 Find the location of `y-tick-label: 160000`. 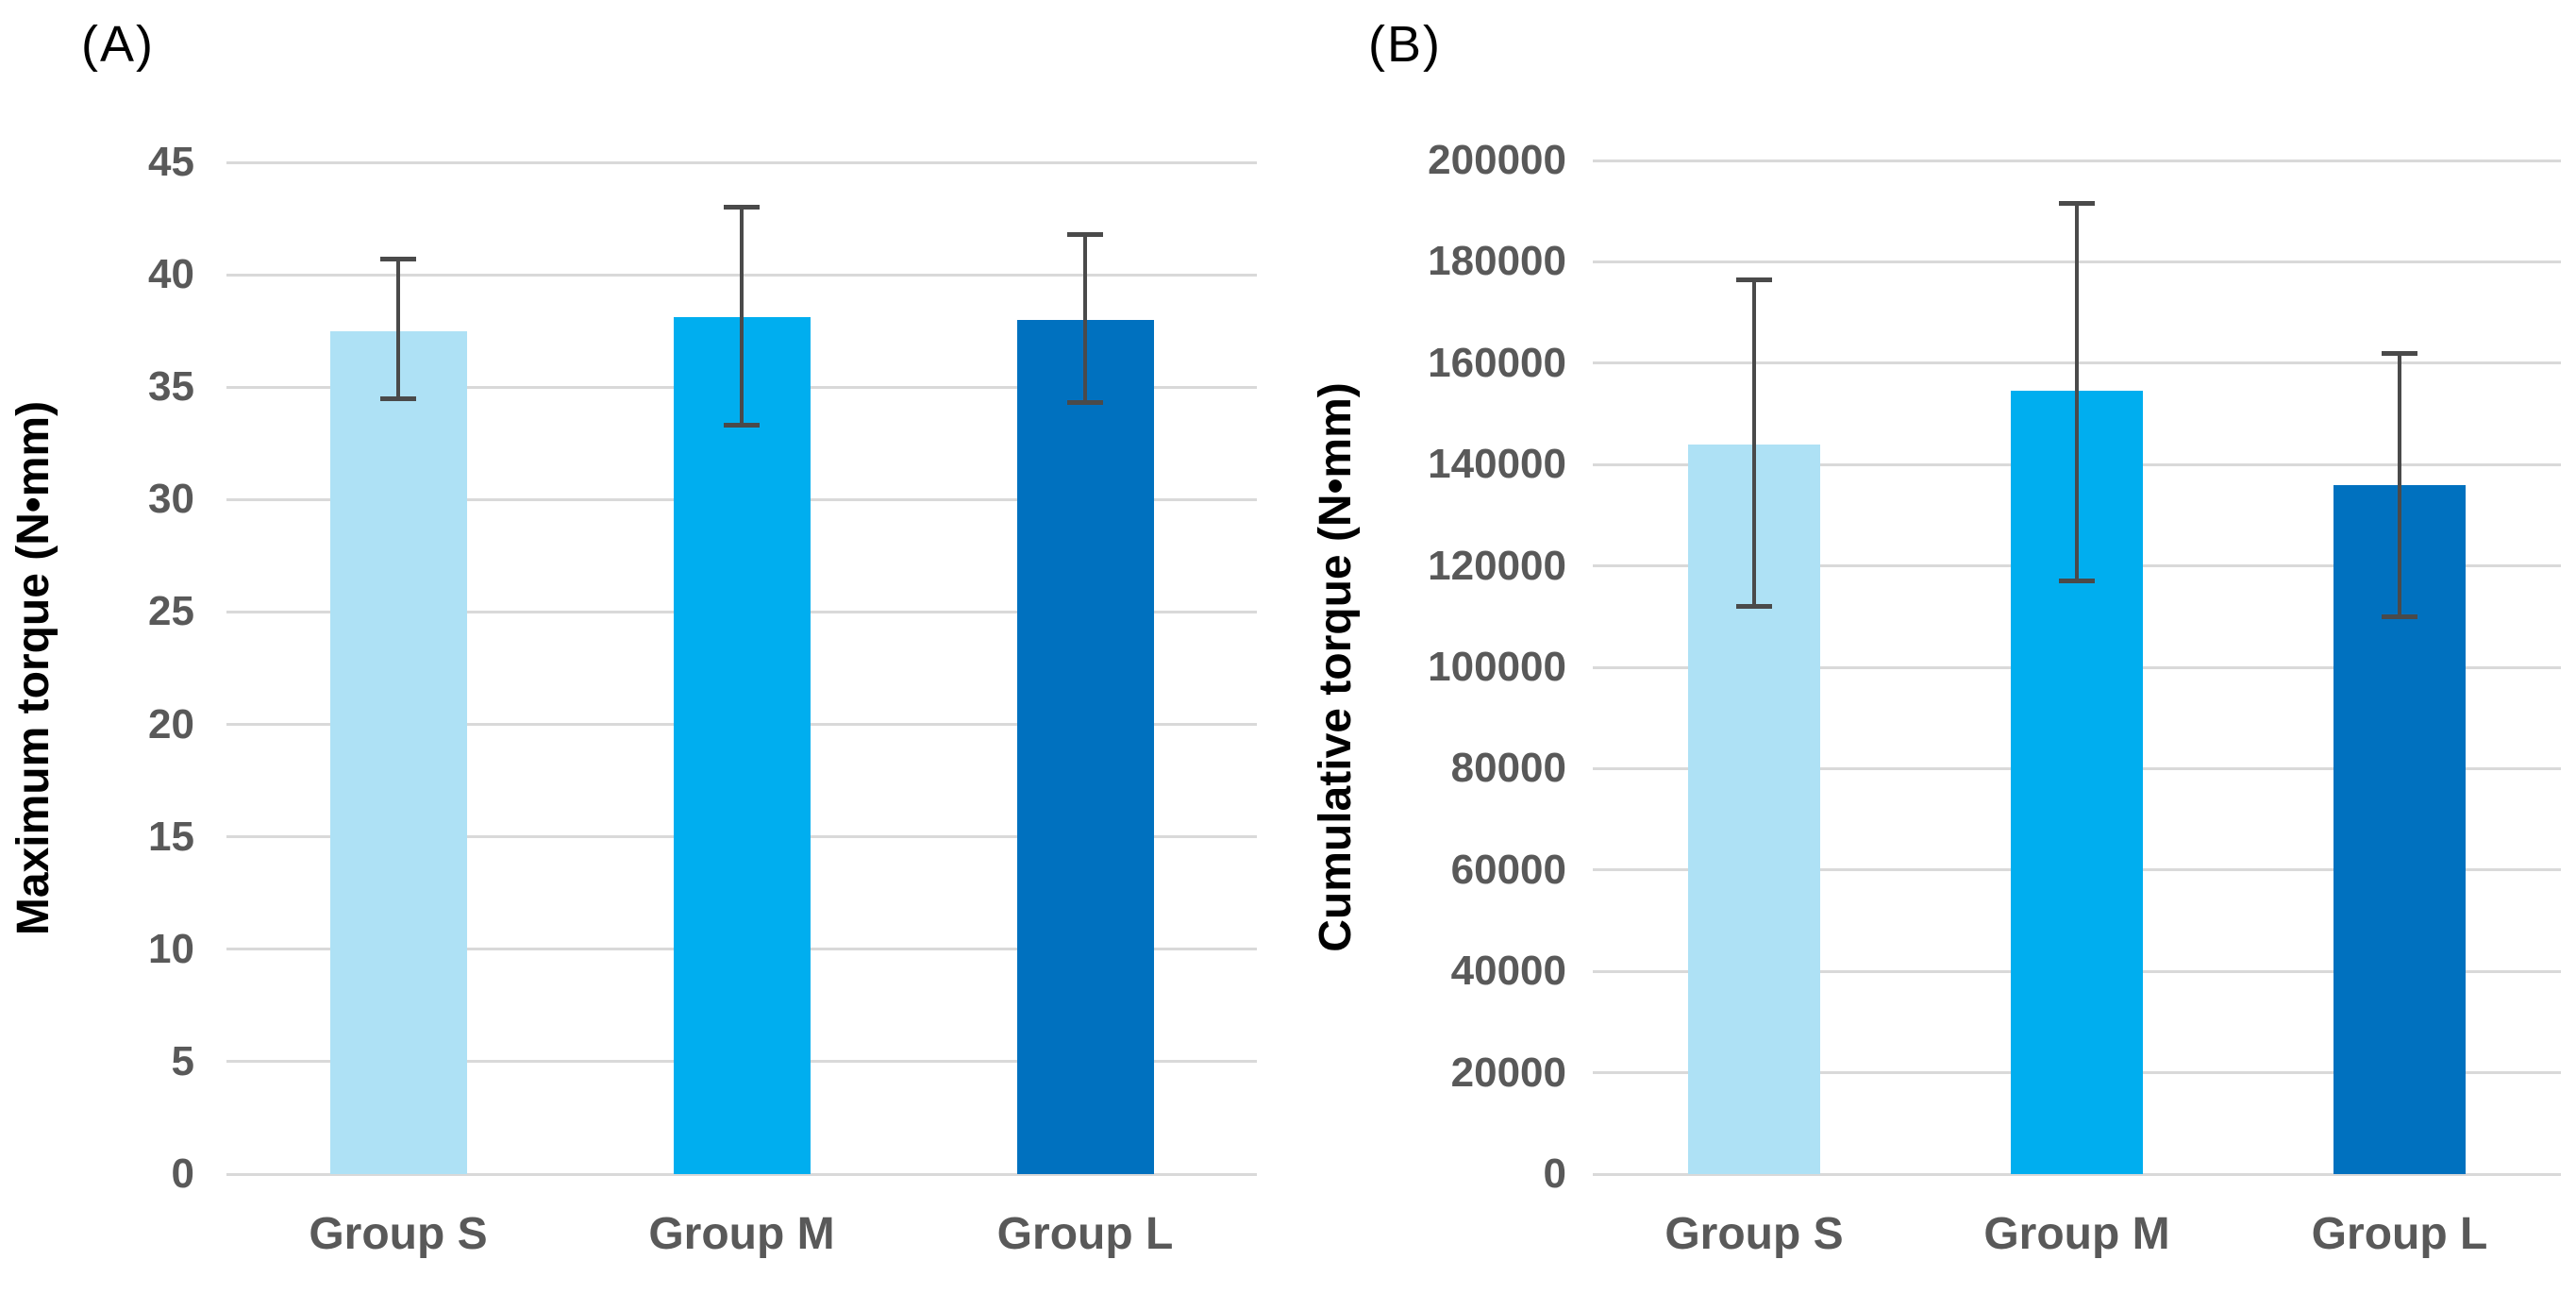

y-tick-label: 160000 is located at coordinates (1497, 362).